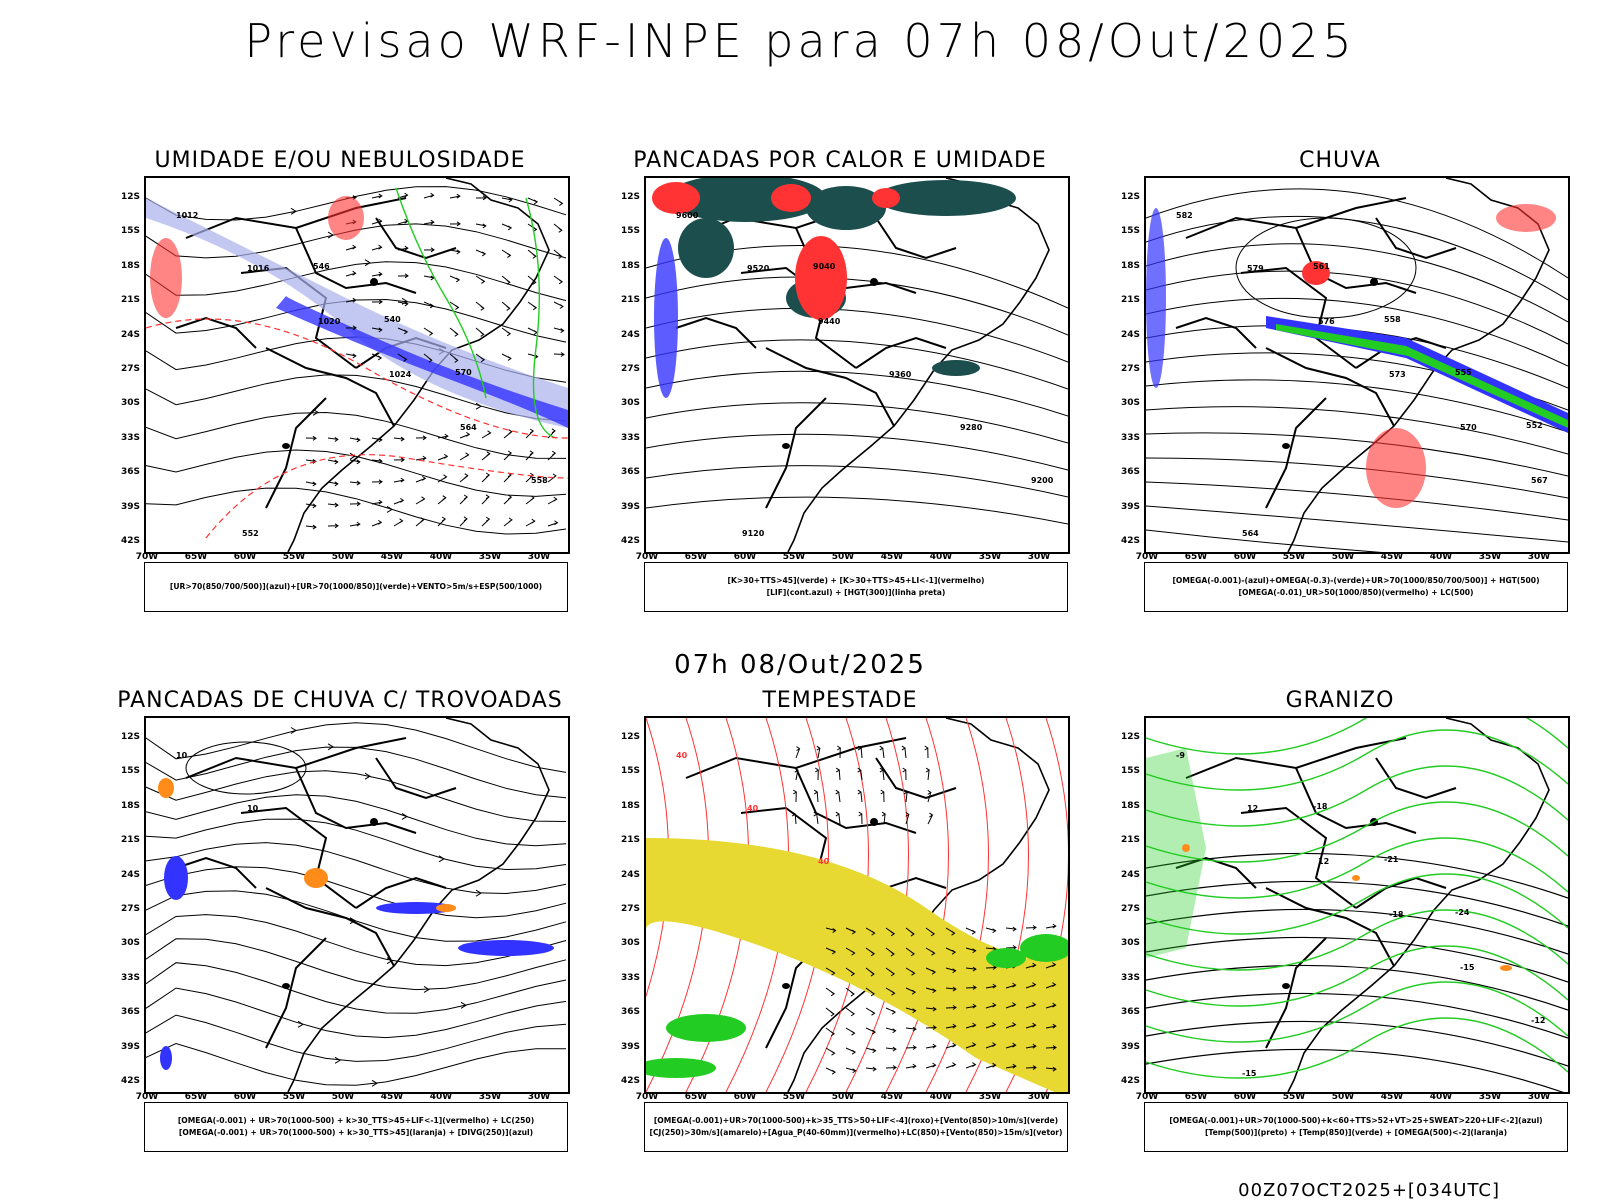 The height and width of the screenshot is (1201, 1600). What do you see at coordinates (687, 215) in the screenshot?
I see `contour-label: 9600` at bounding box center [687, 215].